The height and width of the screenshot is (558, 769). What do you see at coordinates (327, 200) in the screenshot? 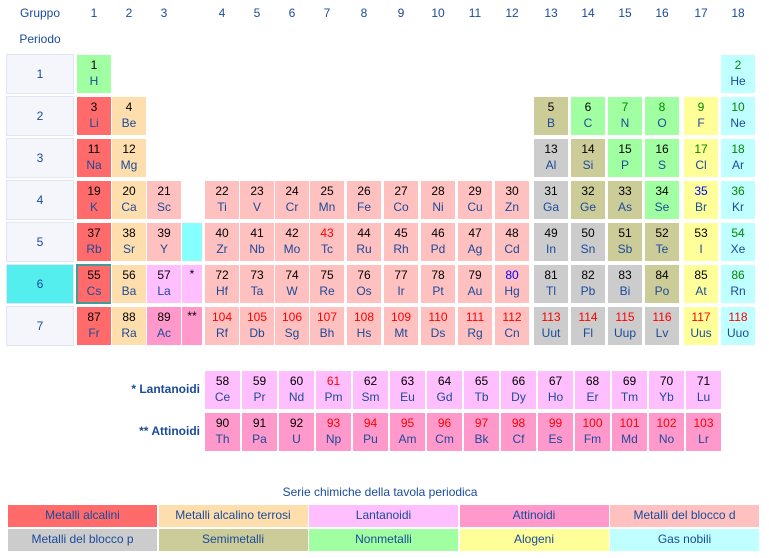
I see `element-Mn: 25 Mn` at bounding box center [327, 200].